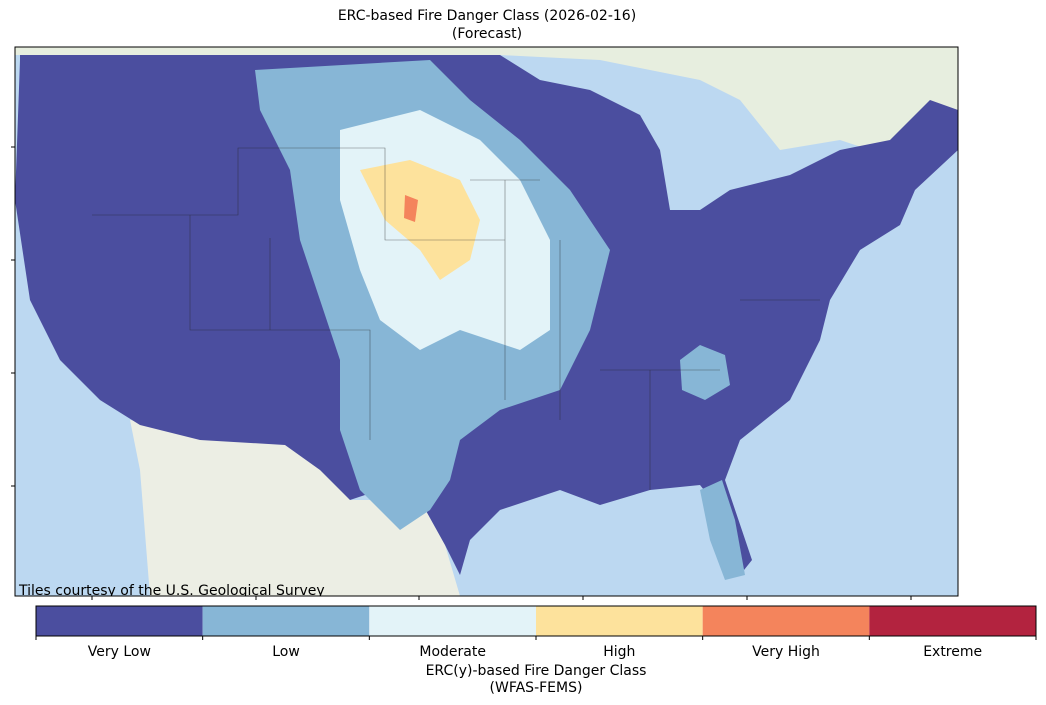 The image size is (1046, 705). What do you see at coordinates (952, 652) in the screenshot?
I see `colorbar-tick-label: Extreme` at bounding box center [952, 652].